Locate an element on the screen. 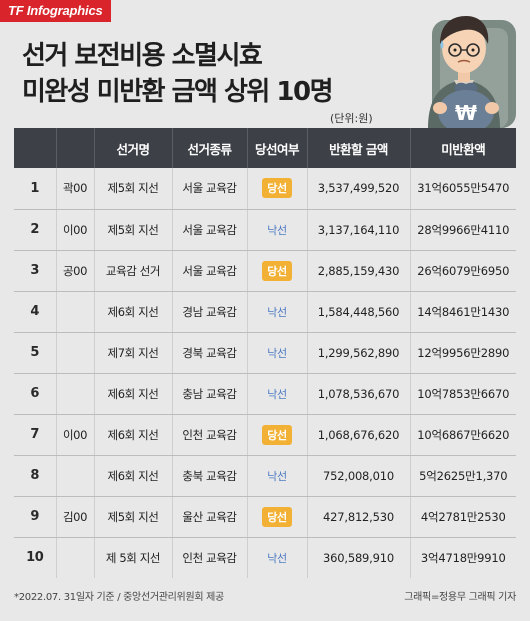  refund-amount-cell: 1,068,676,620 is located at coordinates (359, 435).